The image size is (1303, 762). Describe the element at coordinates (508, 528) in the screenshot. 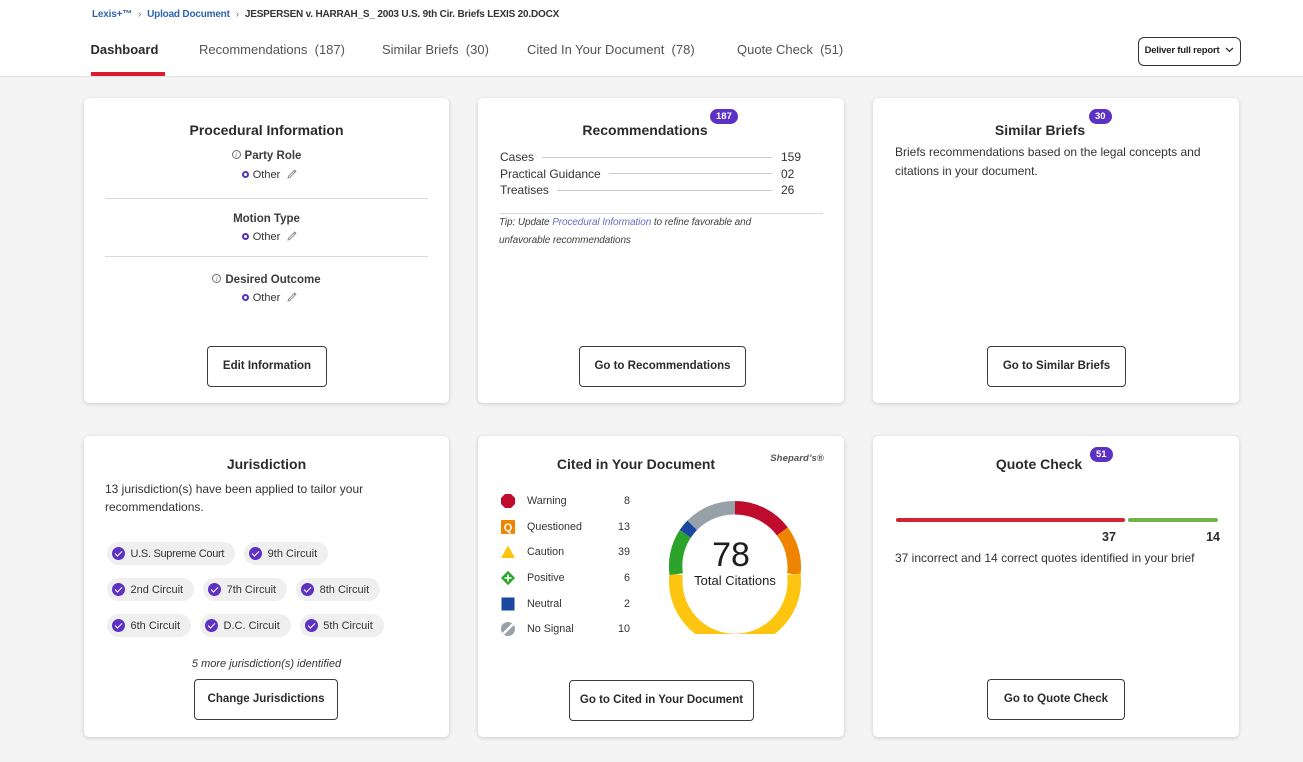

I see `svg-text: Q` at that location.